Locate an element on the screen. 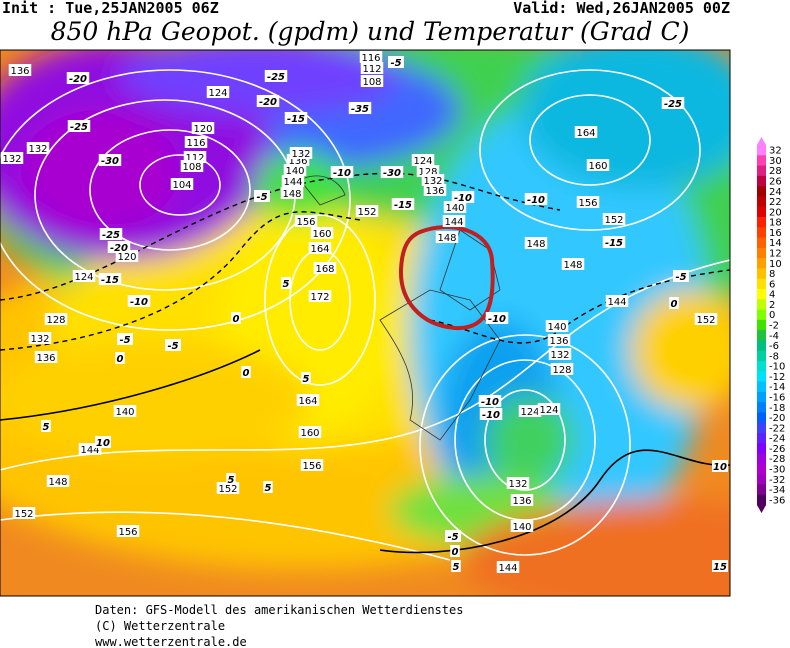 Image resolution: width=790 pixels, height=648 pixels. temperature-label: -25 is located at coordinates (79, 127).